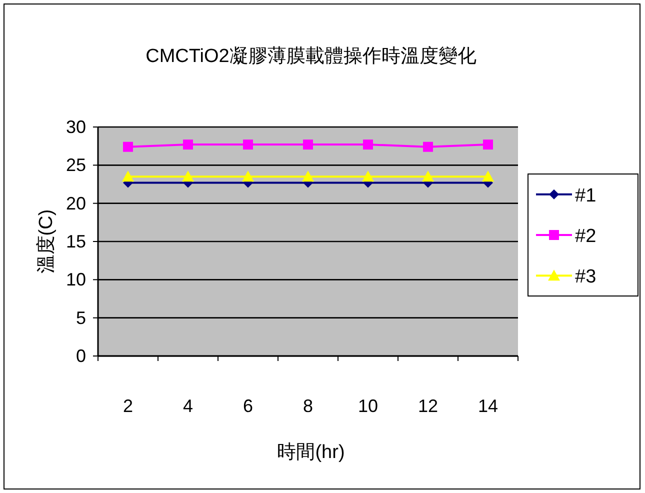  I want to click on y-tick-label: 5, so click(81, 318).